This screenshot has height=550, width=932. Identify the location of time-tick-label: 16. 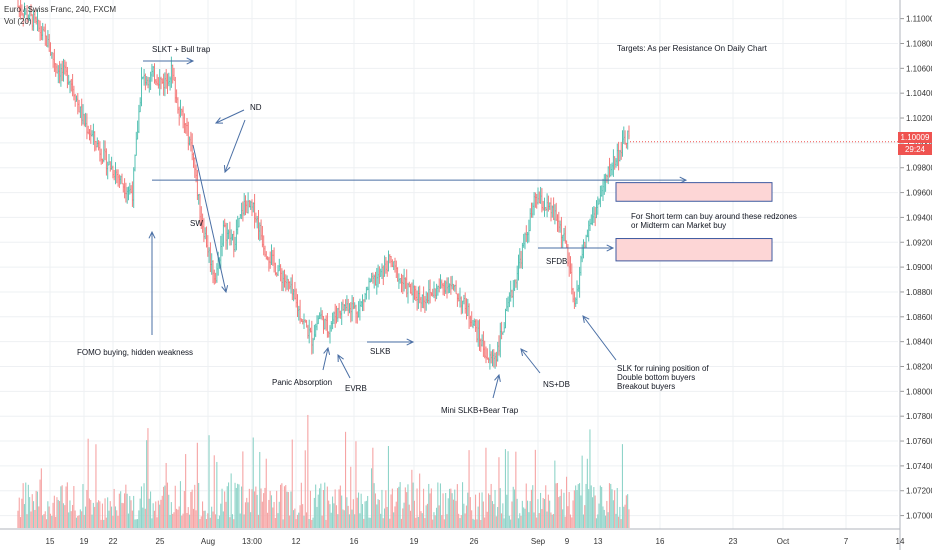
(660, 541).